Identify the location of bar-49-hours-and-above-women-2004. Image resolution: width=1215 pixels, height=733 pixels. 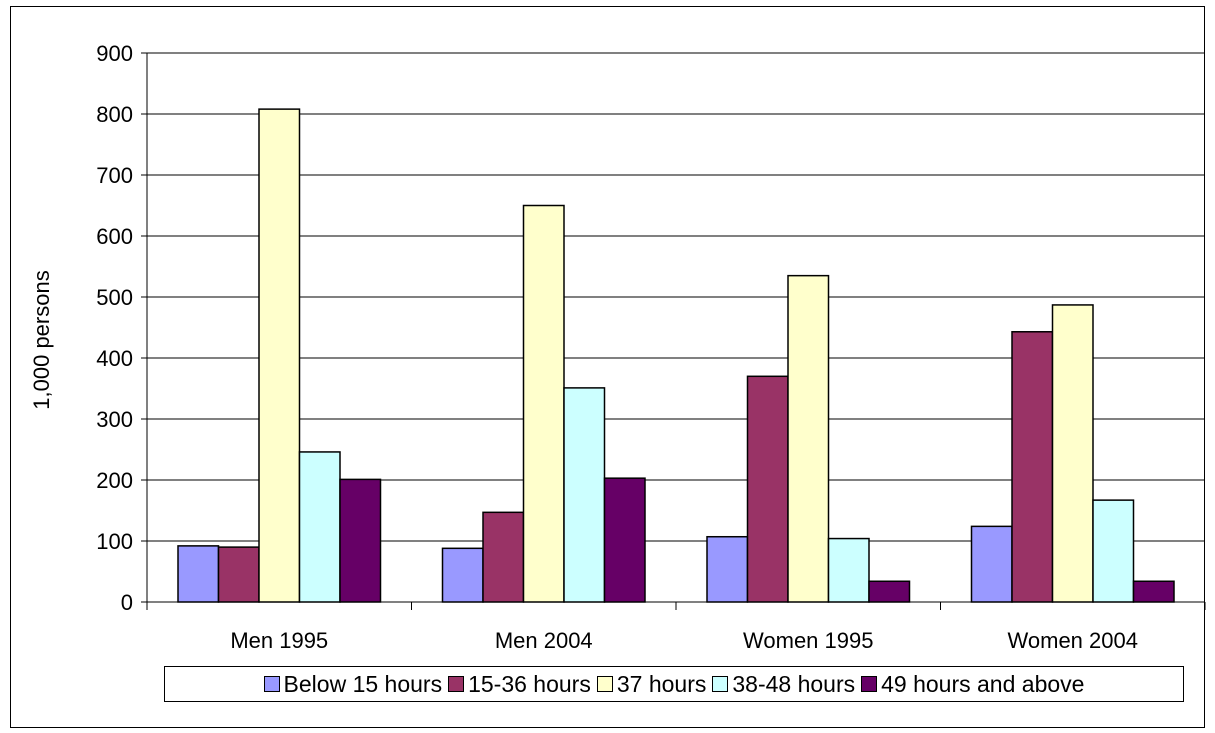
(1153, 591).